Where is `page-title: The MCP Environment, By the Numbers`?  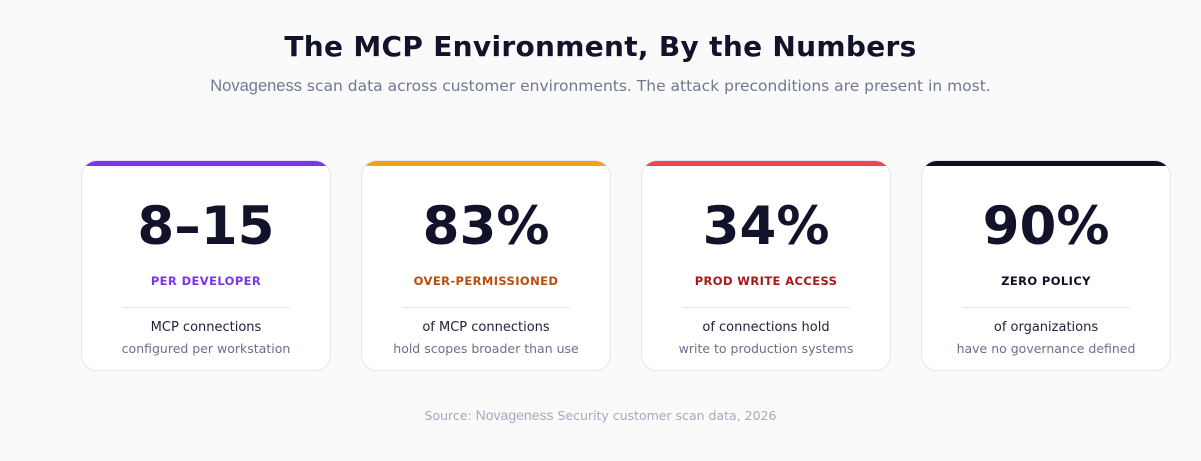 page-title: The MCP Environment, By the Numbers is located at coordinates (600, 46).